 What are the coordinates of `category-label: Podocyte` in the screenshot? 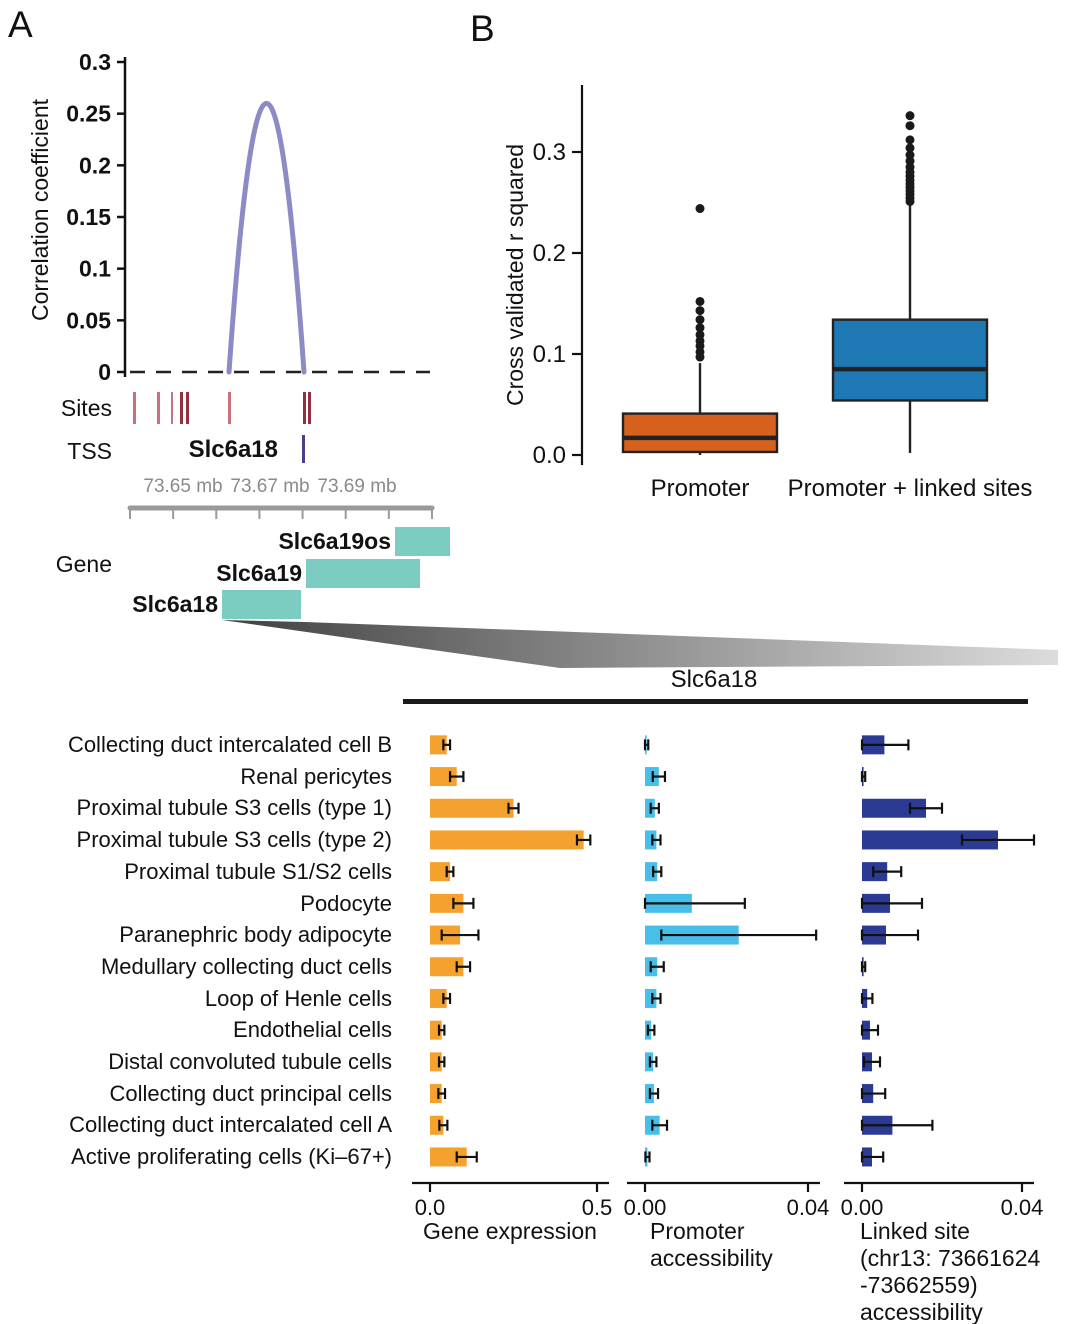 It's located at (346, 903).